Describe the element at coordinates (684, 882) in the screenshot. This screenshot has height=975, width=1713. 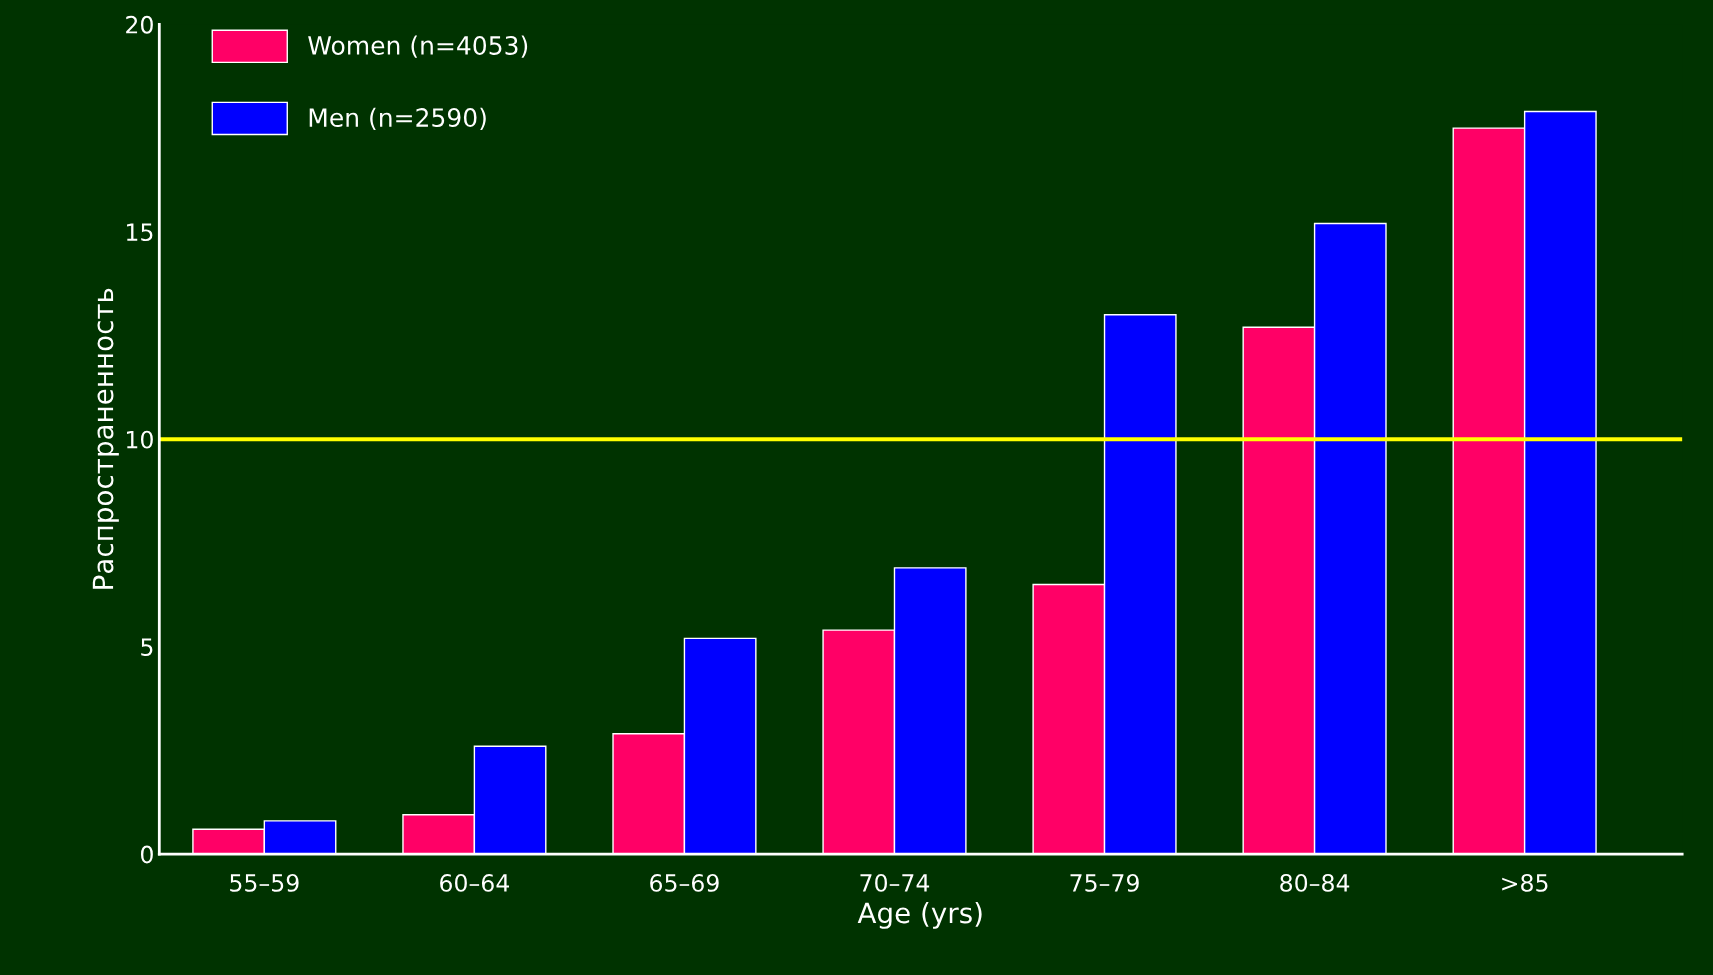
I see `x-tick-label: 65–69` at that location.